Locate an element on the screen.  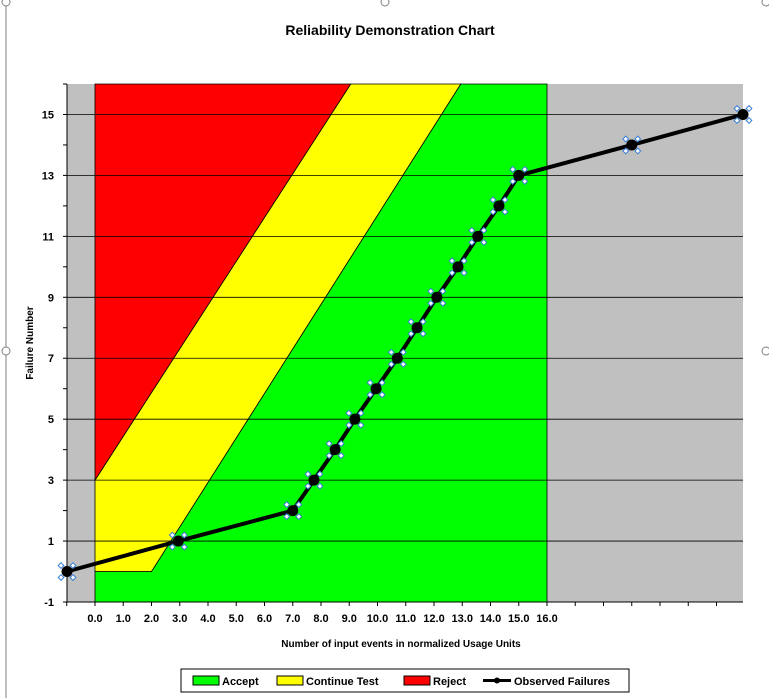
resize-handle-right is located at coordinates (765, 351).